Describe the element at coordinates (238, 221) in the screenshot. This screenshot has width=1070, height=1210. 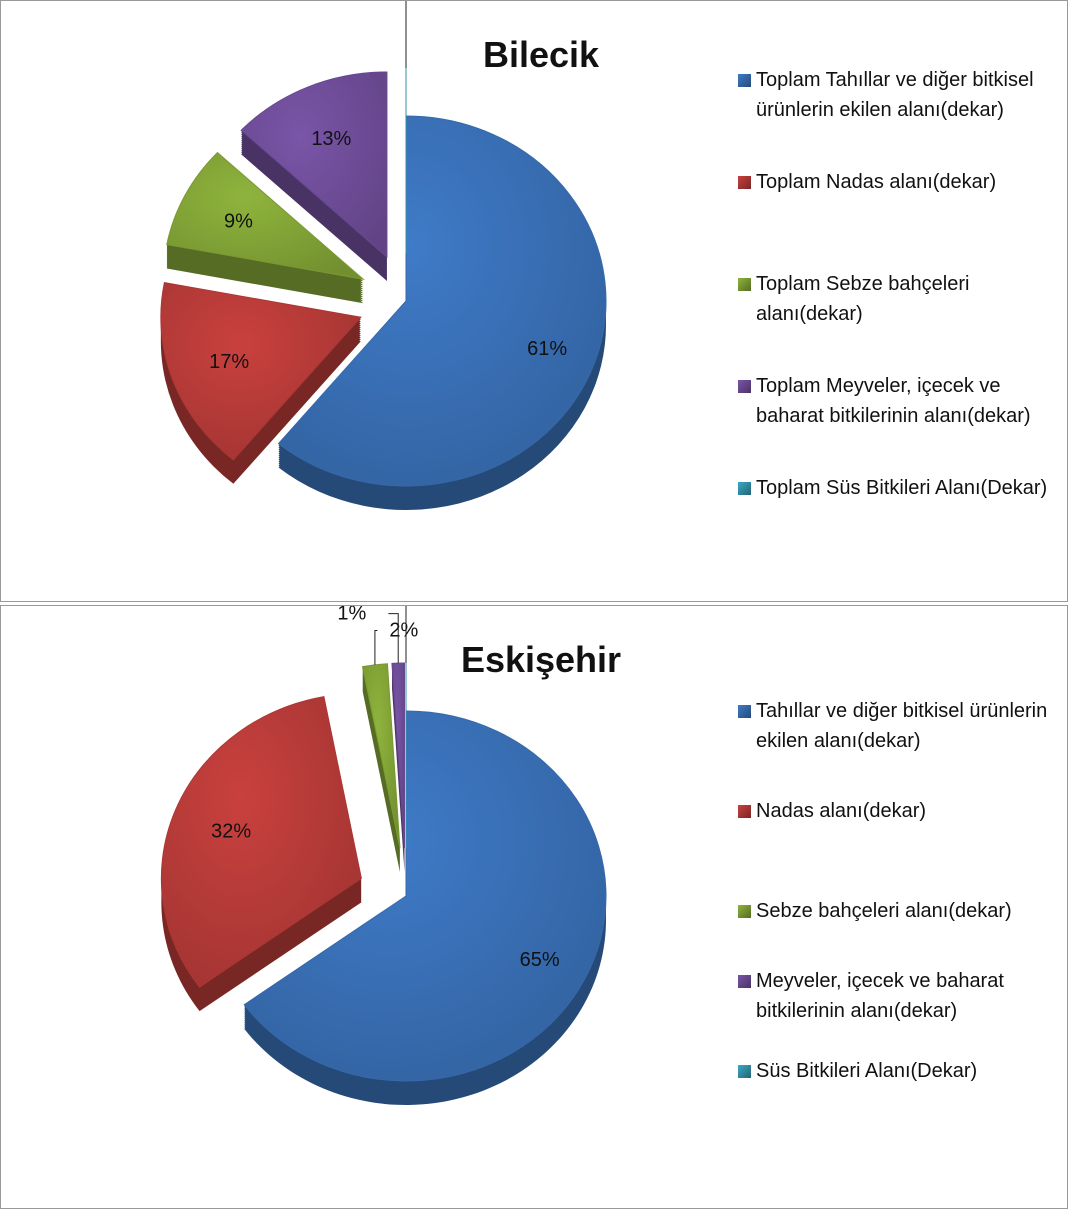
I see `data-label: 9%` at that location.